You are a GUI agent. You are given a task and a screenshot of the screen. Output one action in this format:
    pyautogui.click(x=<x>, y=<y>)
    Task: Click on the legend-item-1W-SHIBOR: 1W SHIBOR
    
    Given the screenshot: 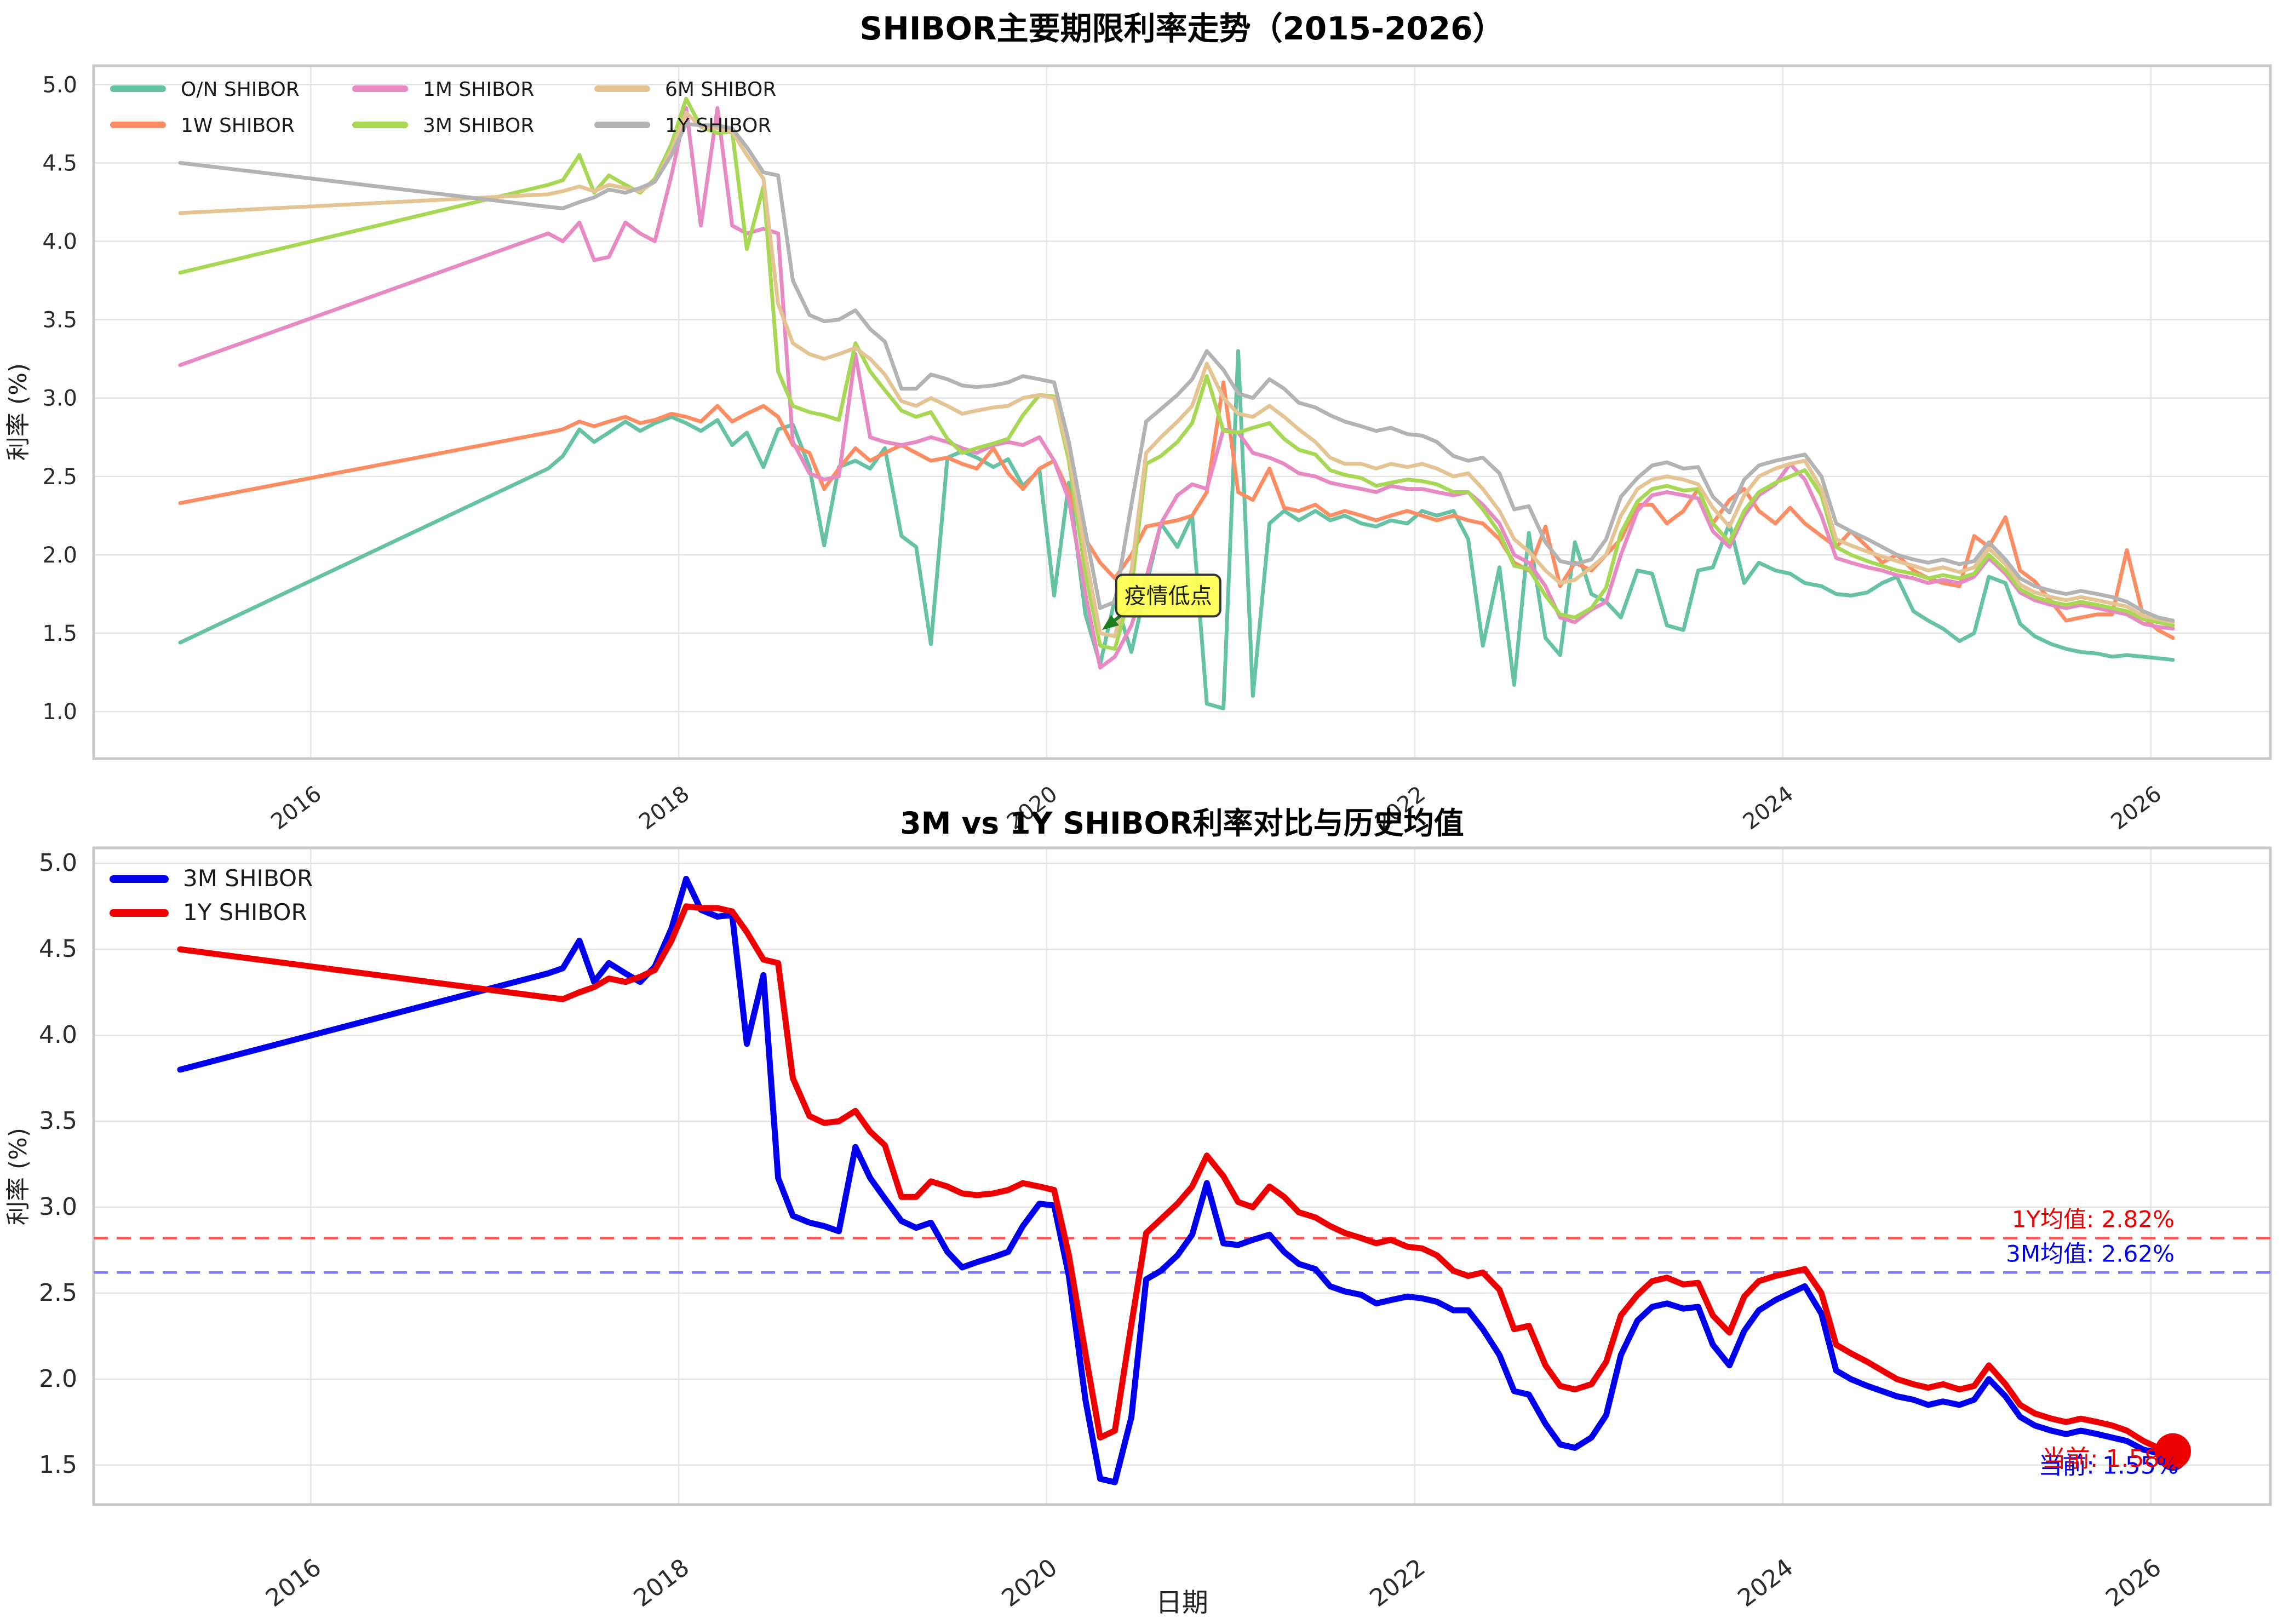 What is the action you would take?
    pyautogui.click(x=202, y=125)
    